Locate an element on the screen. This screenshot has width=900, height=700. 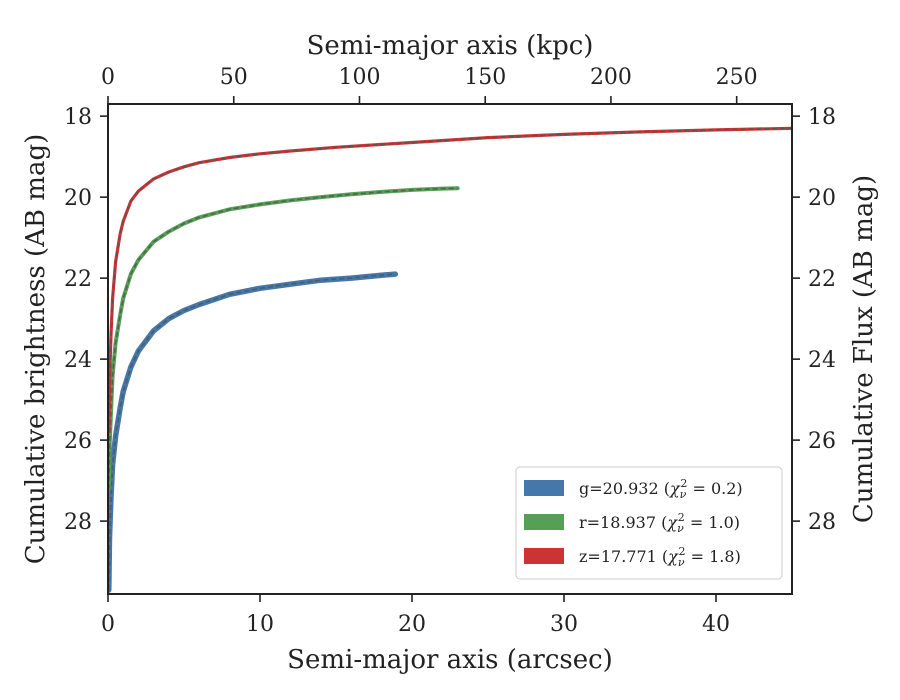
y-tick-label: 22 is located at coordinates (78, 279).